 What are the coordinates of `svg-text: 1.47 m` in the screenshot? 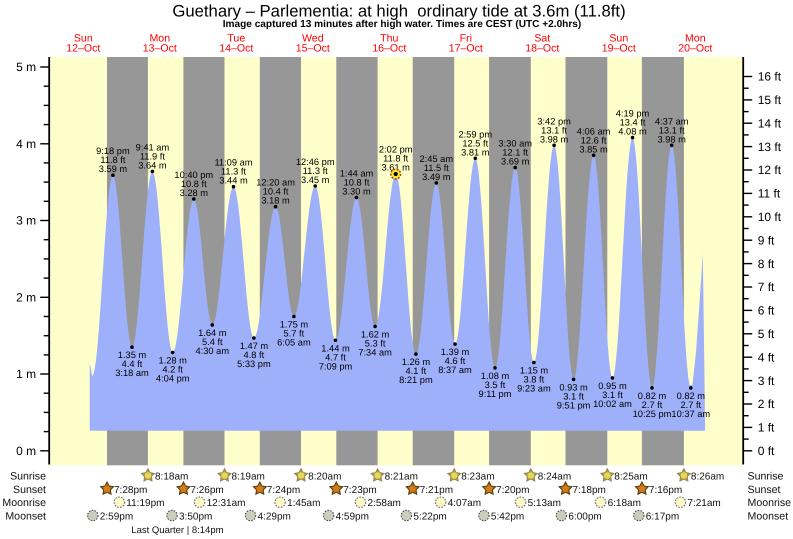 It's located at (254, 346).